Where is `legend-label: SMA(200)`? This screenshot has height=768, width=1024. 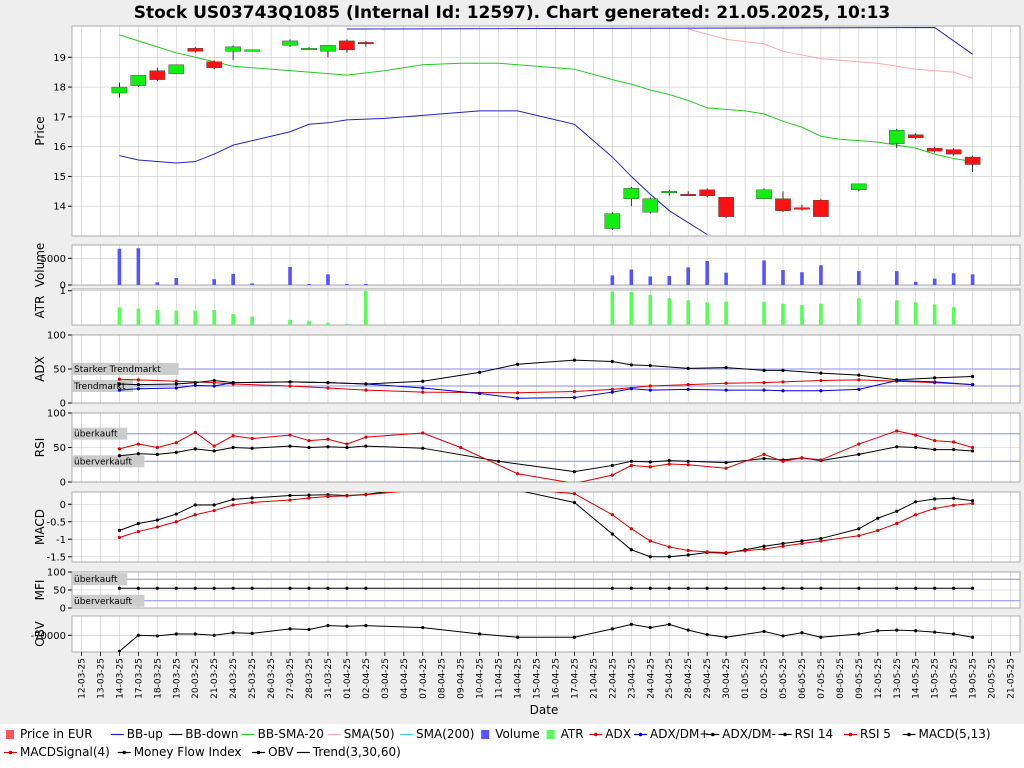
legend-label: SMA(200) is located at coordinates (445, 734).